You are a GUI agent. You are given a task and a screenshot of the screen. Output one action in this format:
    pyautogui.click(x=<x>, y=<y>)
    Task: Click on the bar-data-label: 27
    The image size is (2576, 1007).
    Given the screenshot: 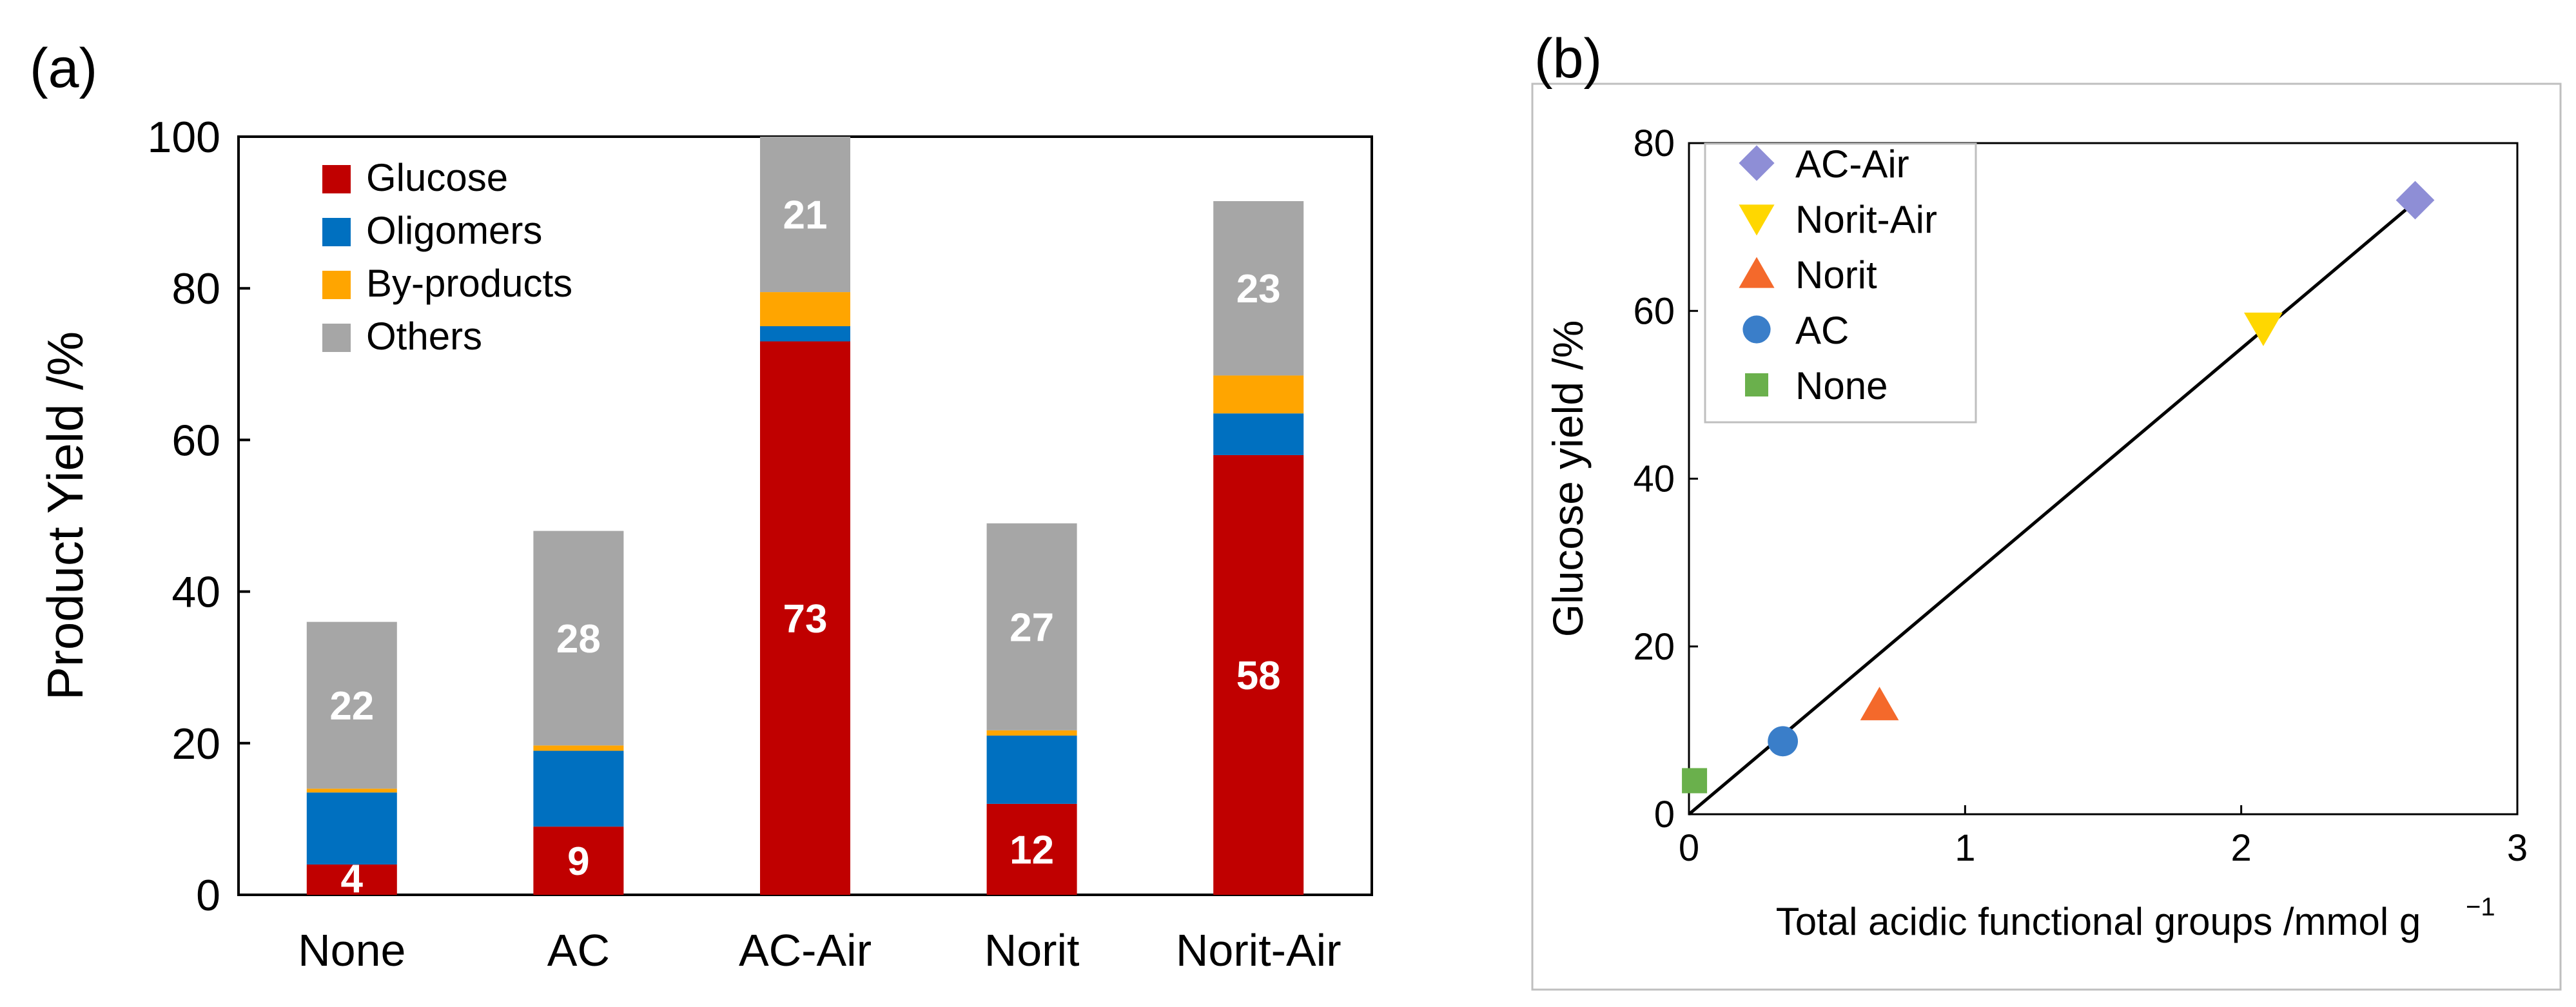 What is the action you would take?
    pyautogui.click(x=1032, y=627)
    